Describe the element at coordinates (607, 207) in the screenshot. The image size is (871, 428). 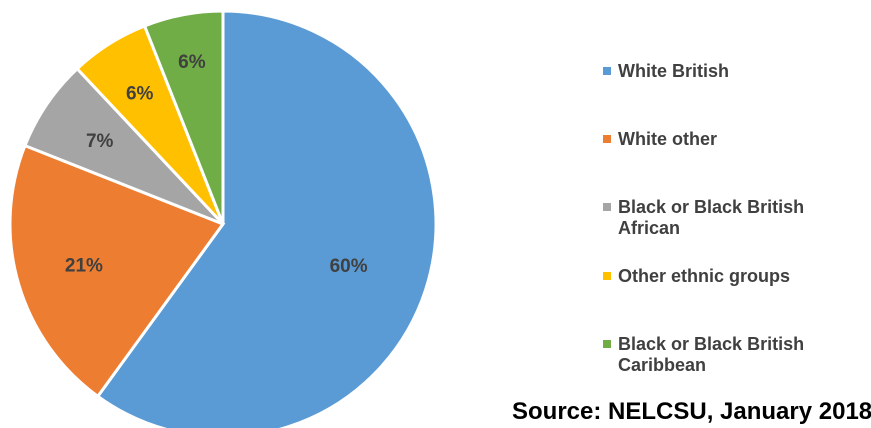
I see `legend-swatch-black-african` at that location.